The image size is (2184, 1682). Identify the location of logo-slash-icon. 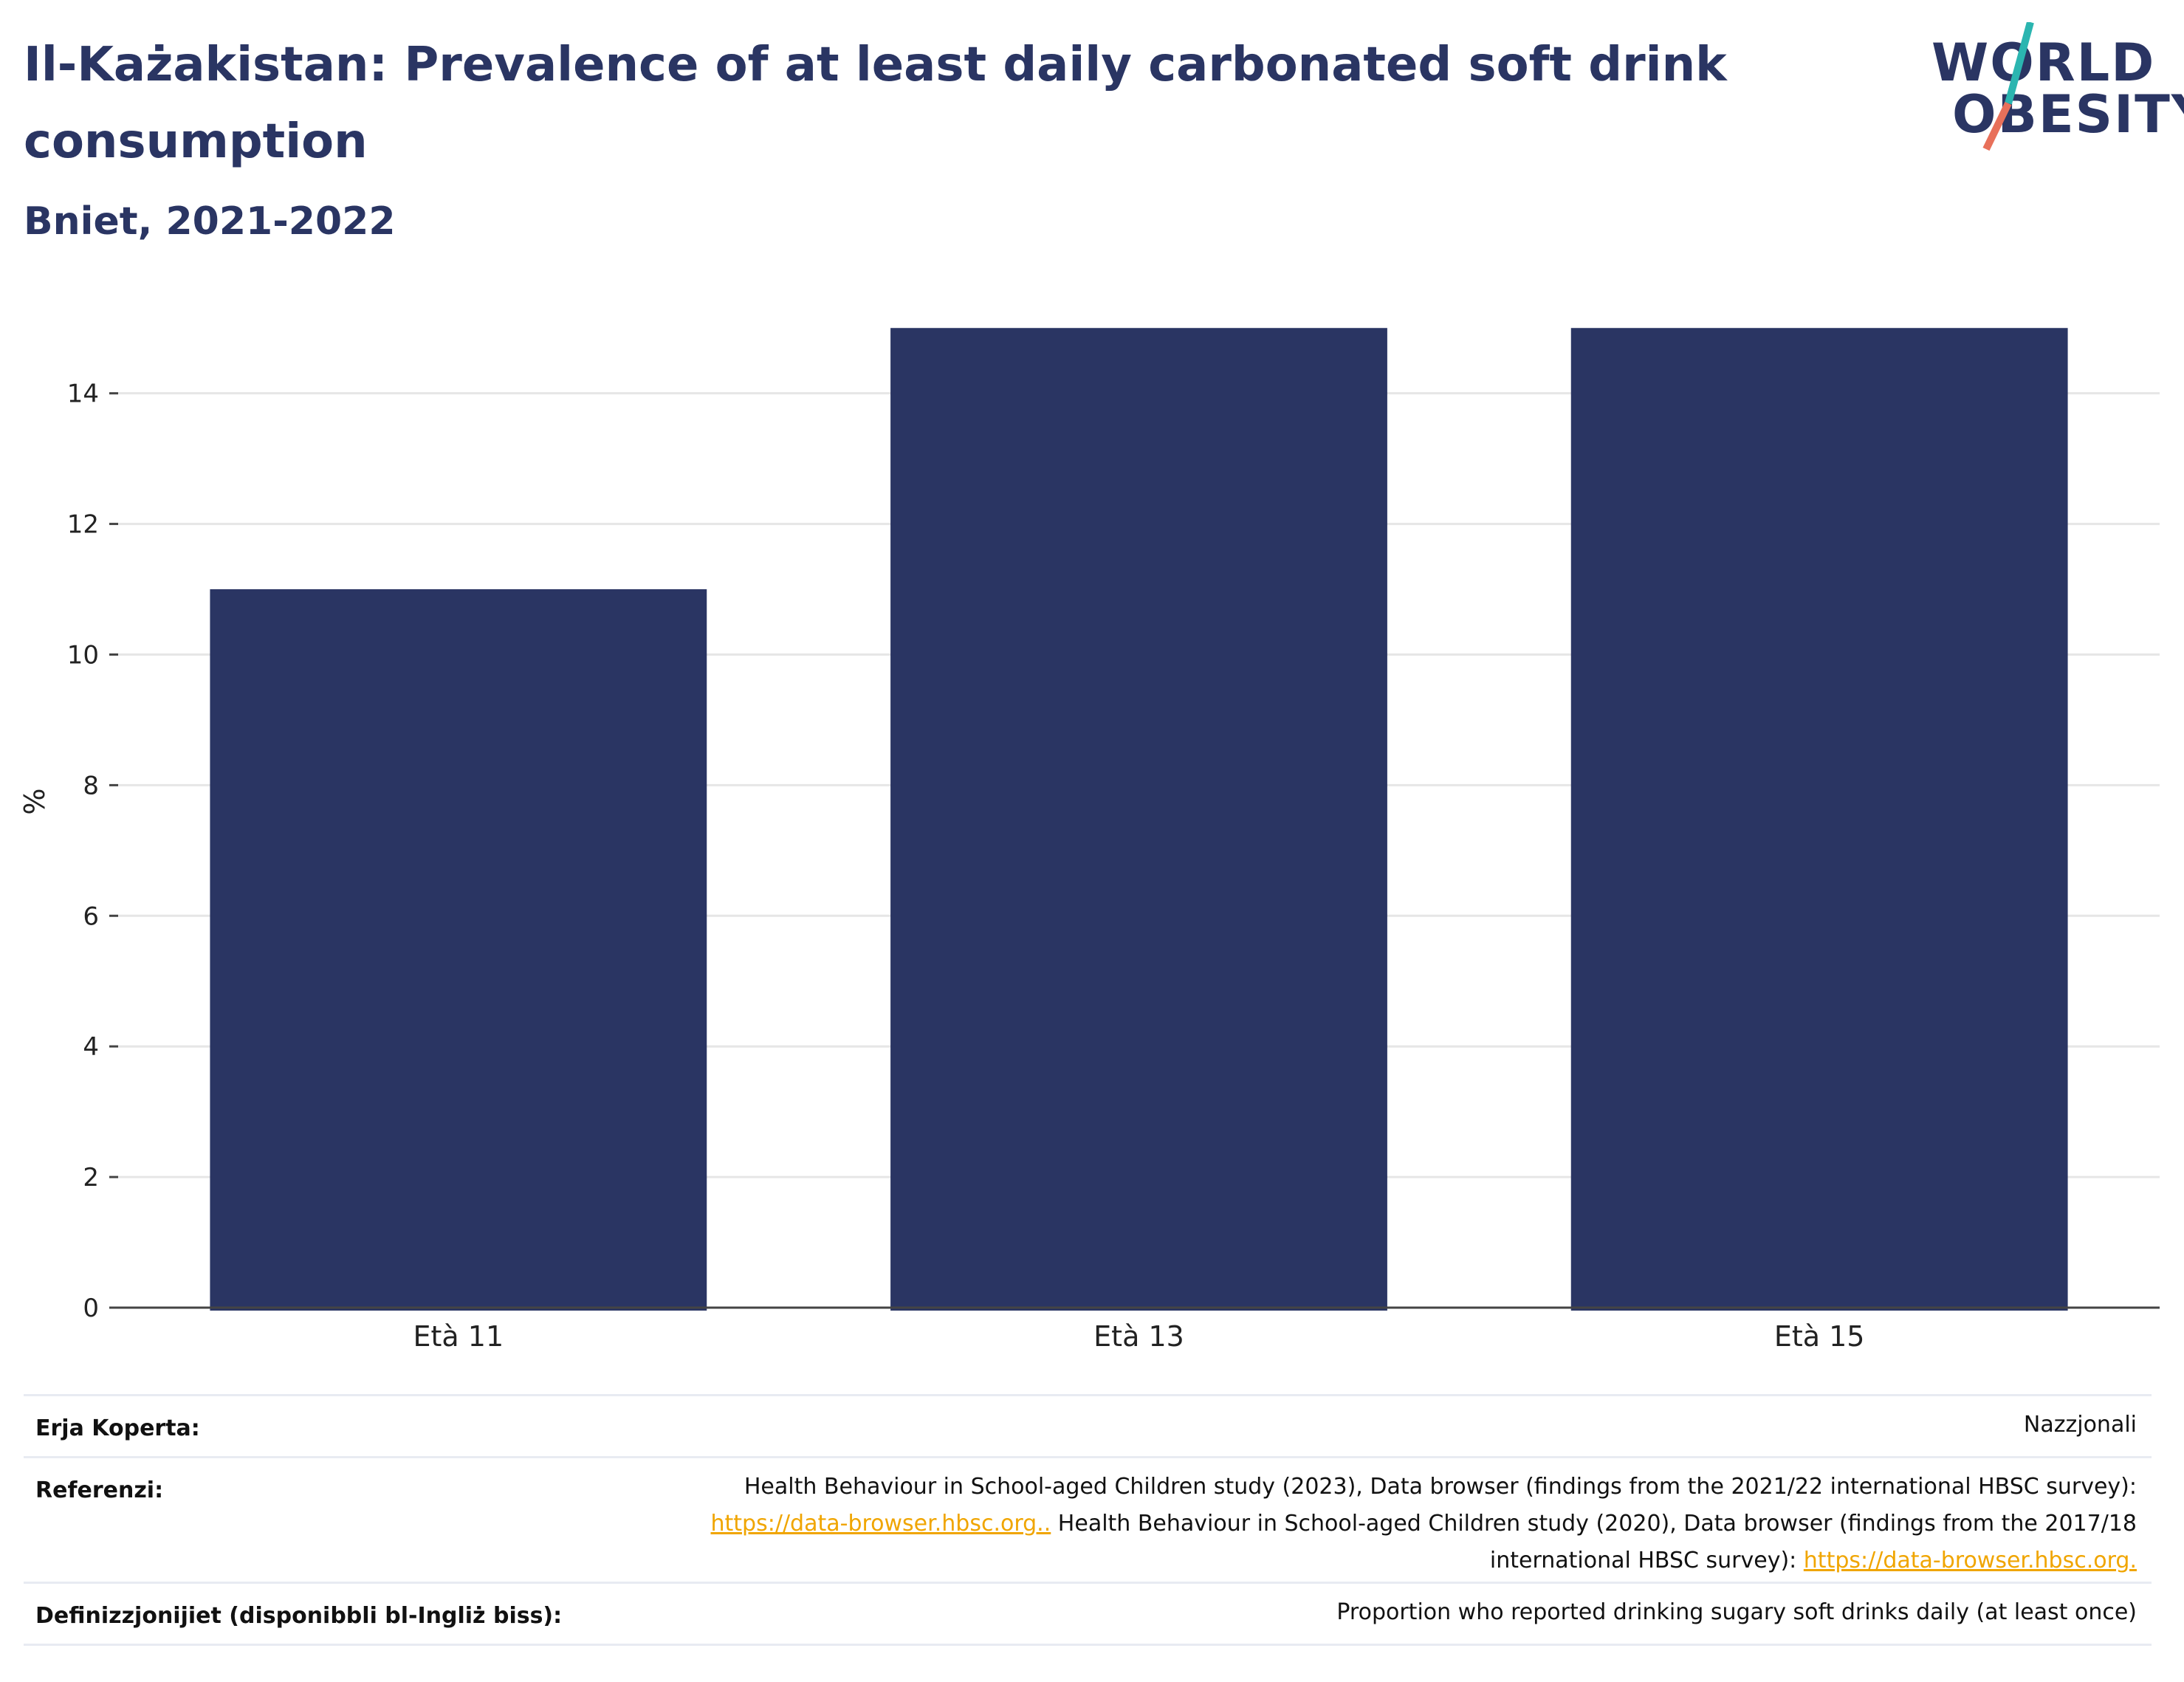
(2008, 86).